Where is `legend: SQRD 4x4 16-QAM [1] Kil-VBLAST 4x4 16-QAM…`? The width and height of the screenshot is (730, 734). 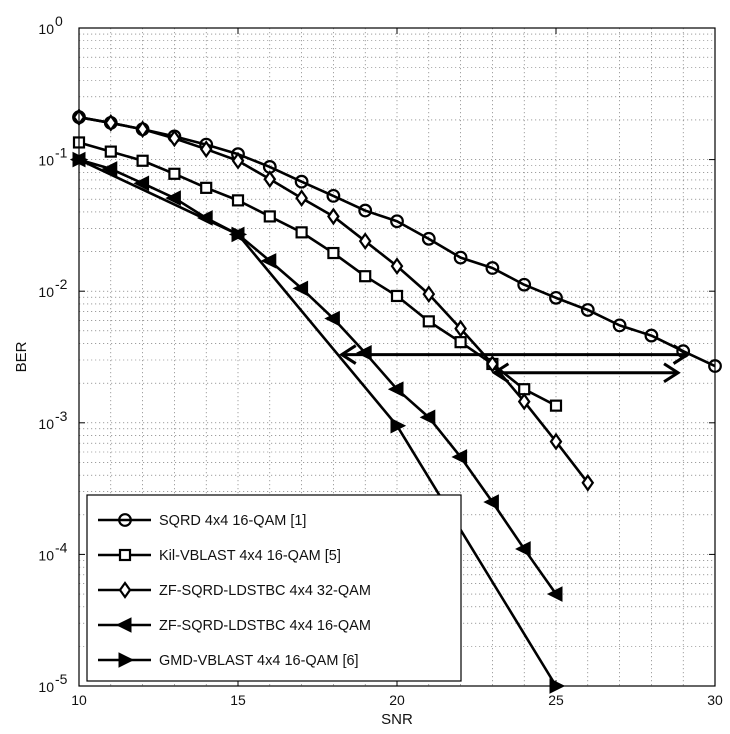
legend: SQRD 4x4 16-QAM [1] Kil-VBLAST 4x4 16-QAM… is located at coordinates (274, 588).